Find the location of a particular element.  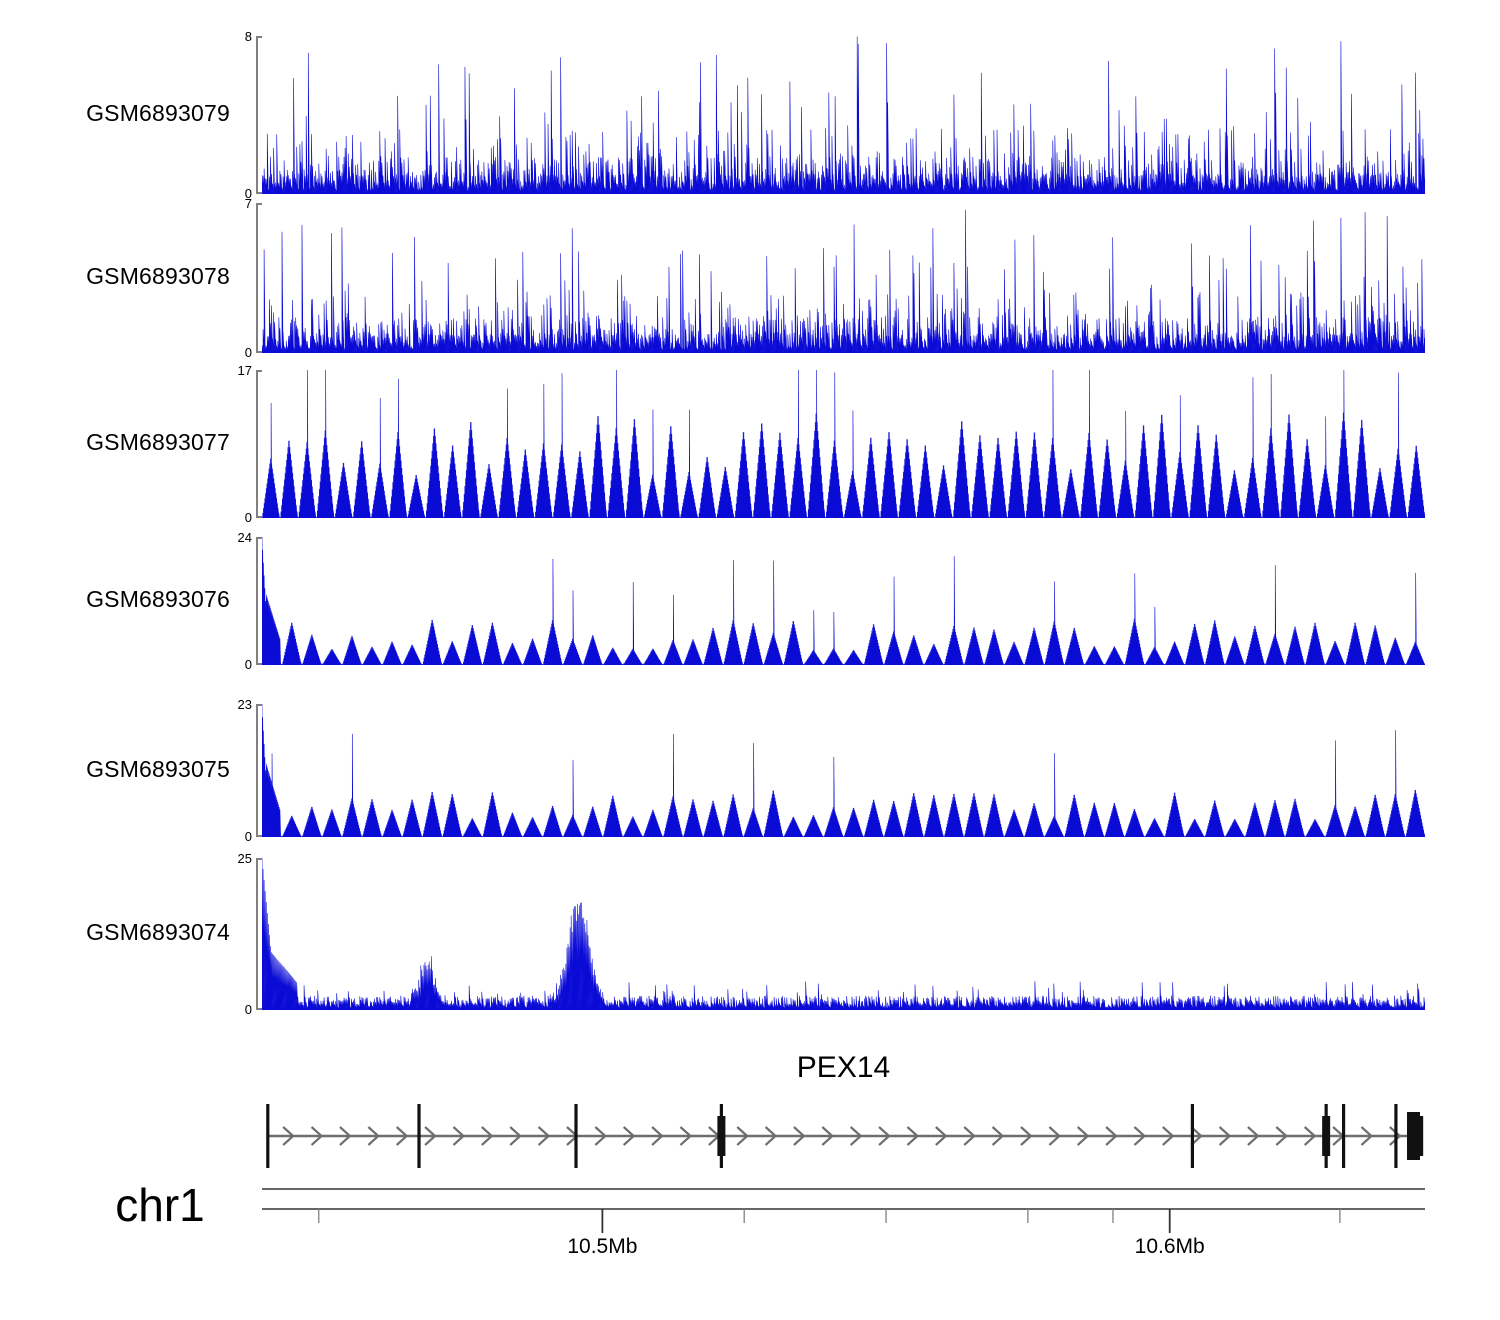

coverage-track: GSM6893077 17 0 is located at coordinates (750, 444).